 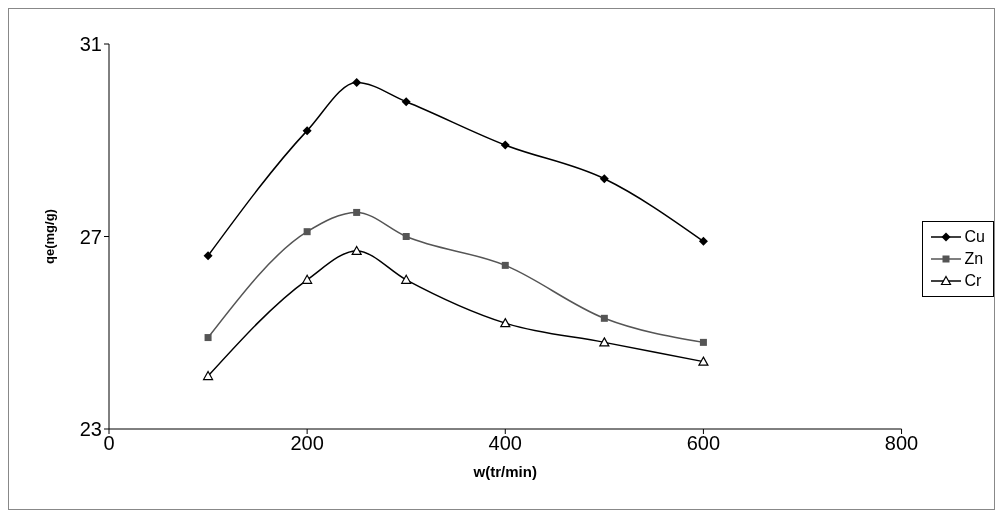 I want to click on legend-label: Zn, so click(x=974, y=259).